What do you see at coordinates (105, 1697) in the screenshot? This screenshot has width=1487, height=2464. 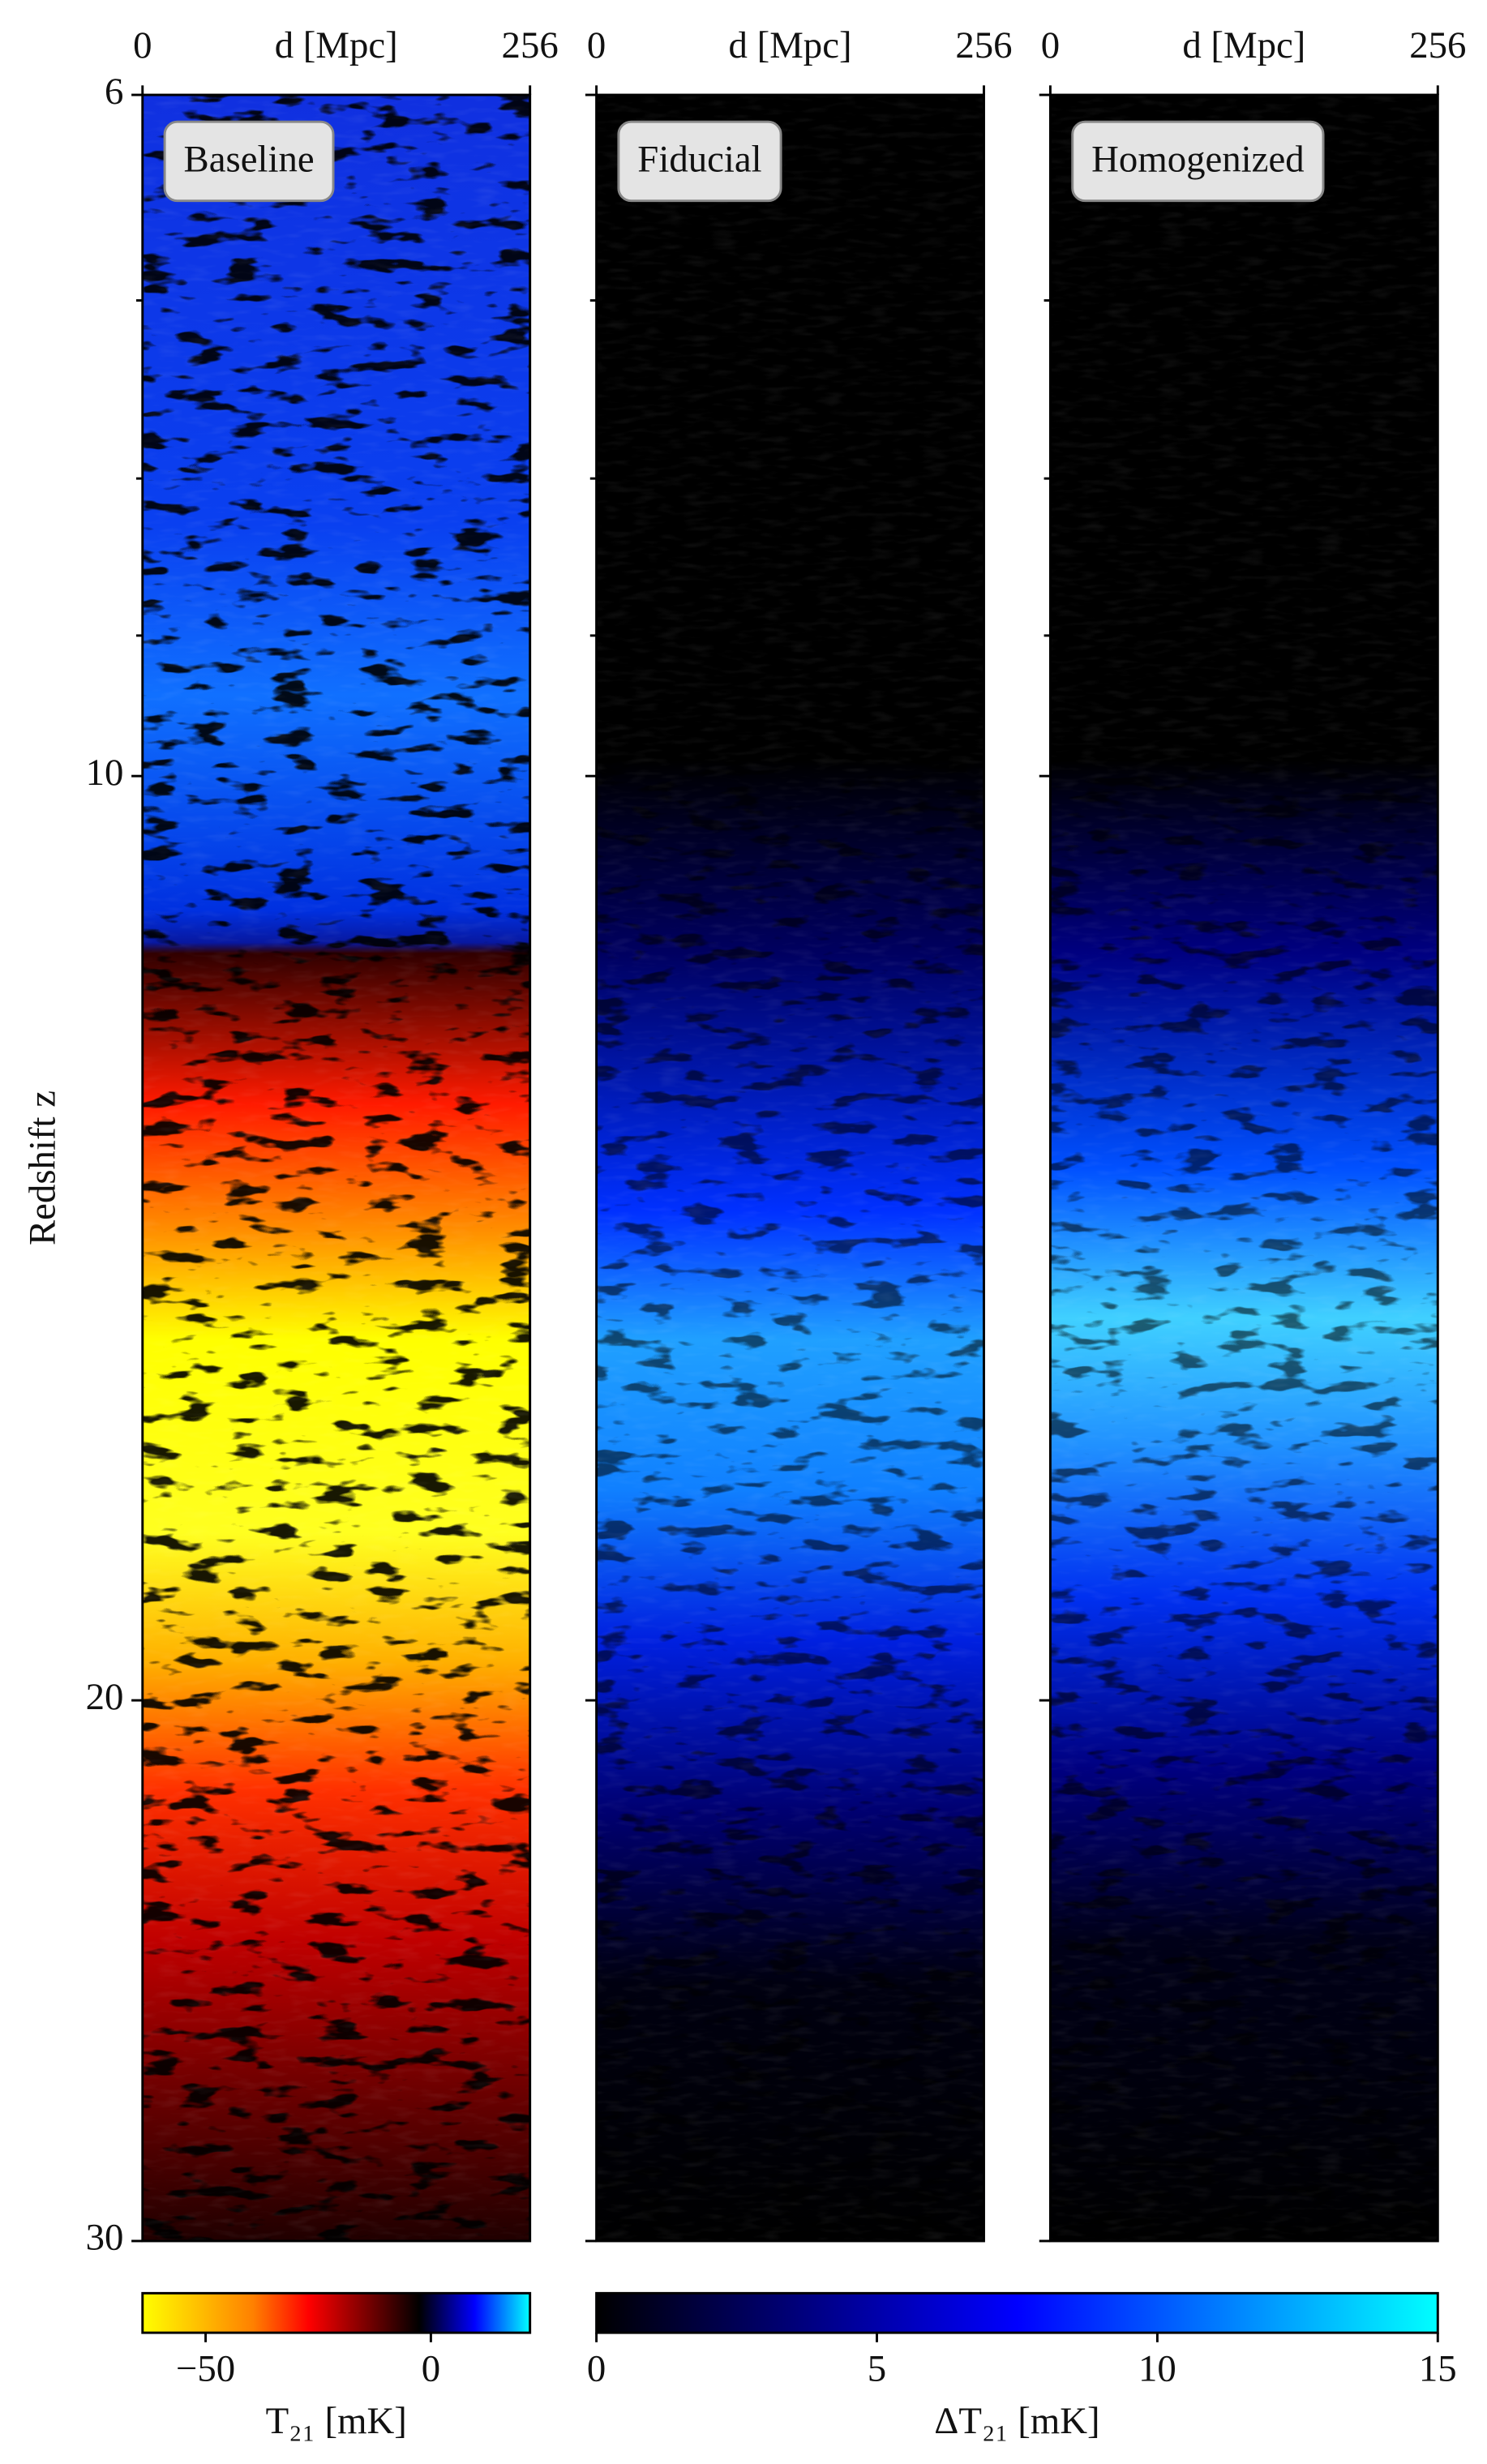 I see `y-tick-label: 20` at bounding box center [105, 1697].